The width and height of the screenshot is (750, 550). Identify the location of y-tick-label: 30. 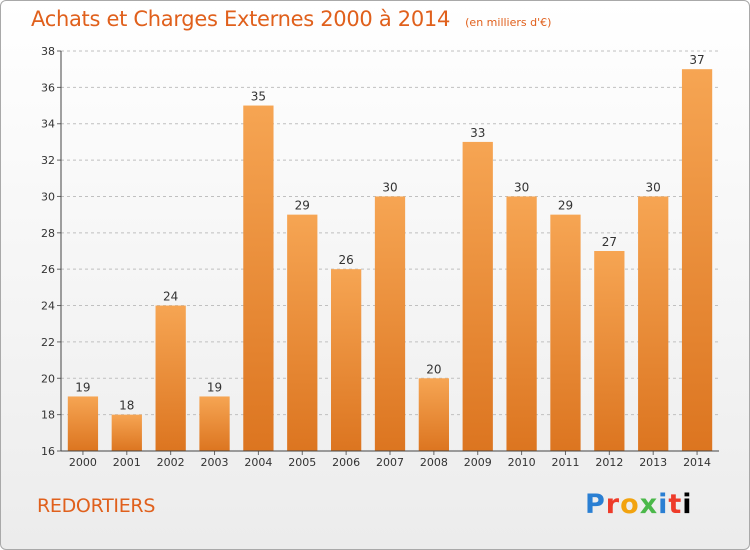
(48, 196).